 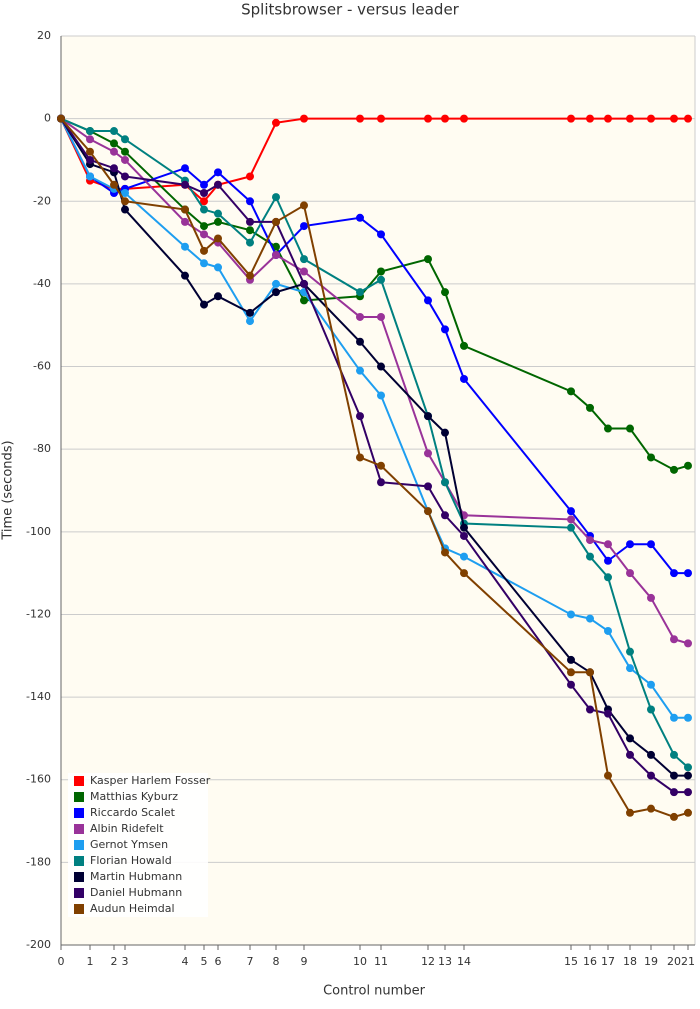 What do you see at coordinates (132, 908) in the screenshot?
I see `legend-label: Audun Heimdal` at bounding box center [132, 908].